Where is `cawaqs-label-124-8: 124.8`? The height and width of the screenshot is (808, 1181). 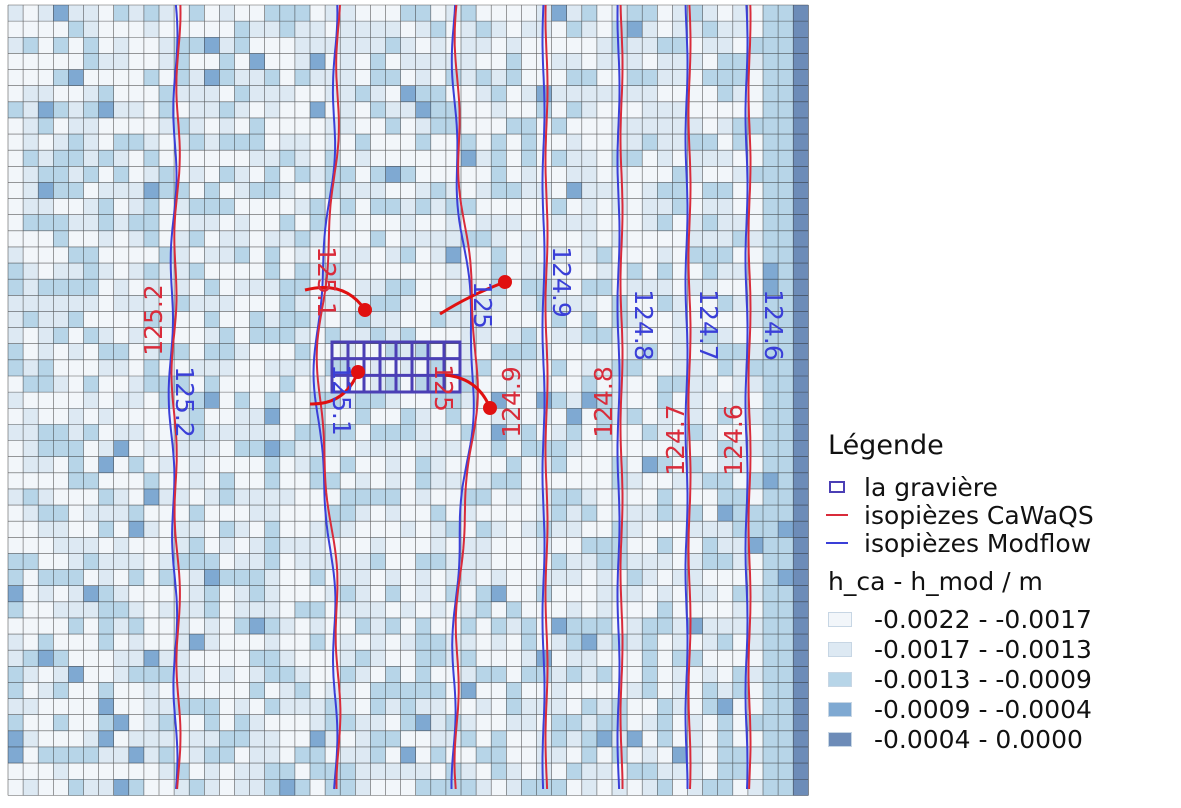
cawaqs-label-124-8: 124.8 is located at coordinates (603, 402).